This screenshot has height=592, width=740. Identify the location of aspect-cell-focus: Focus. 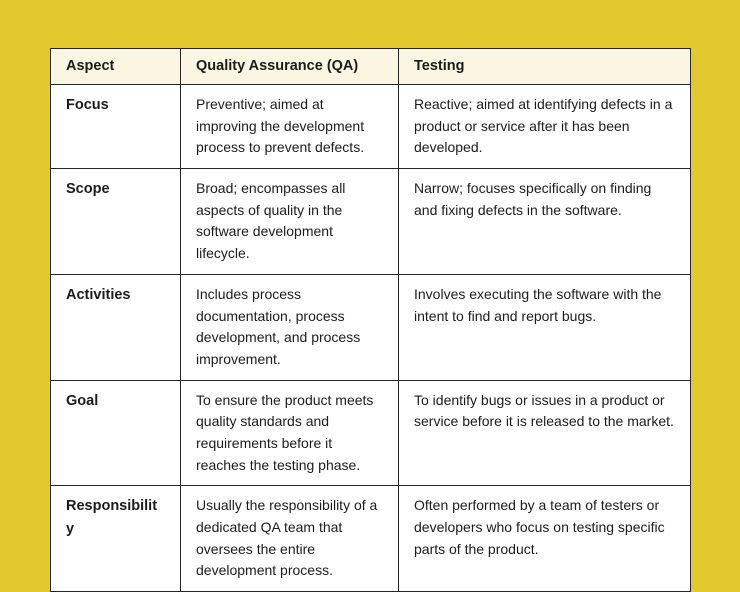
(115, 127).